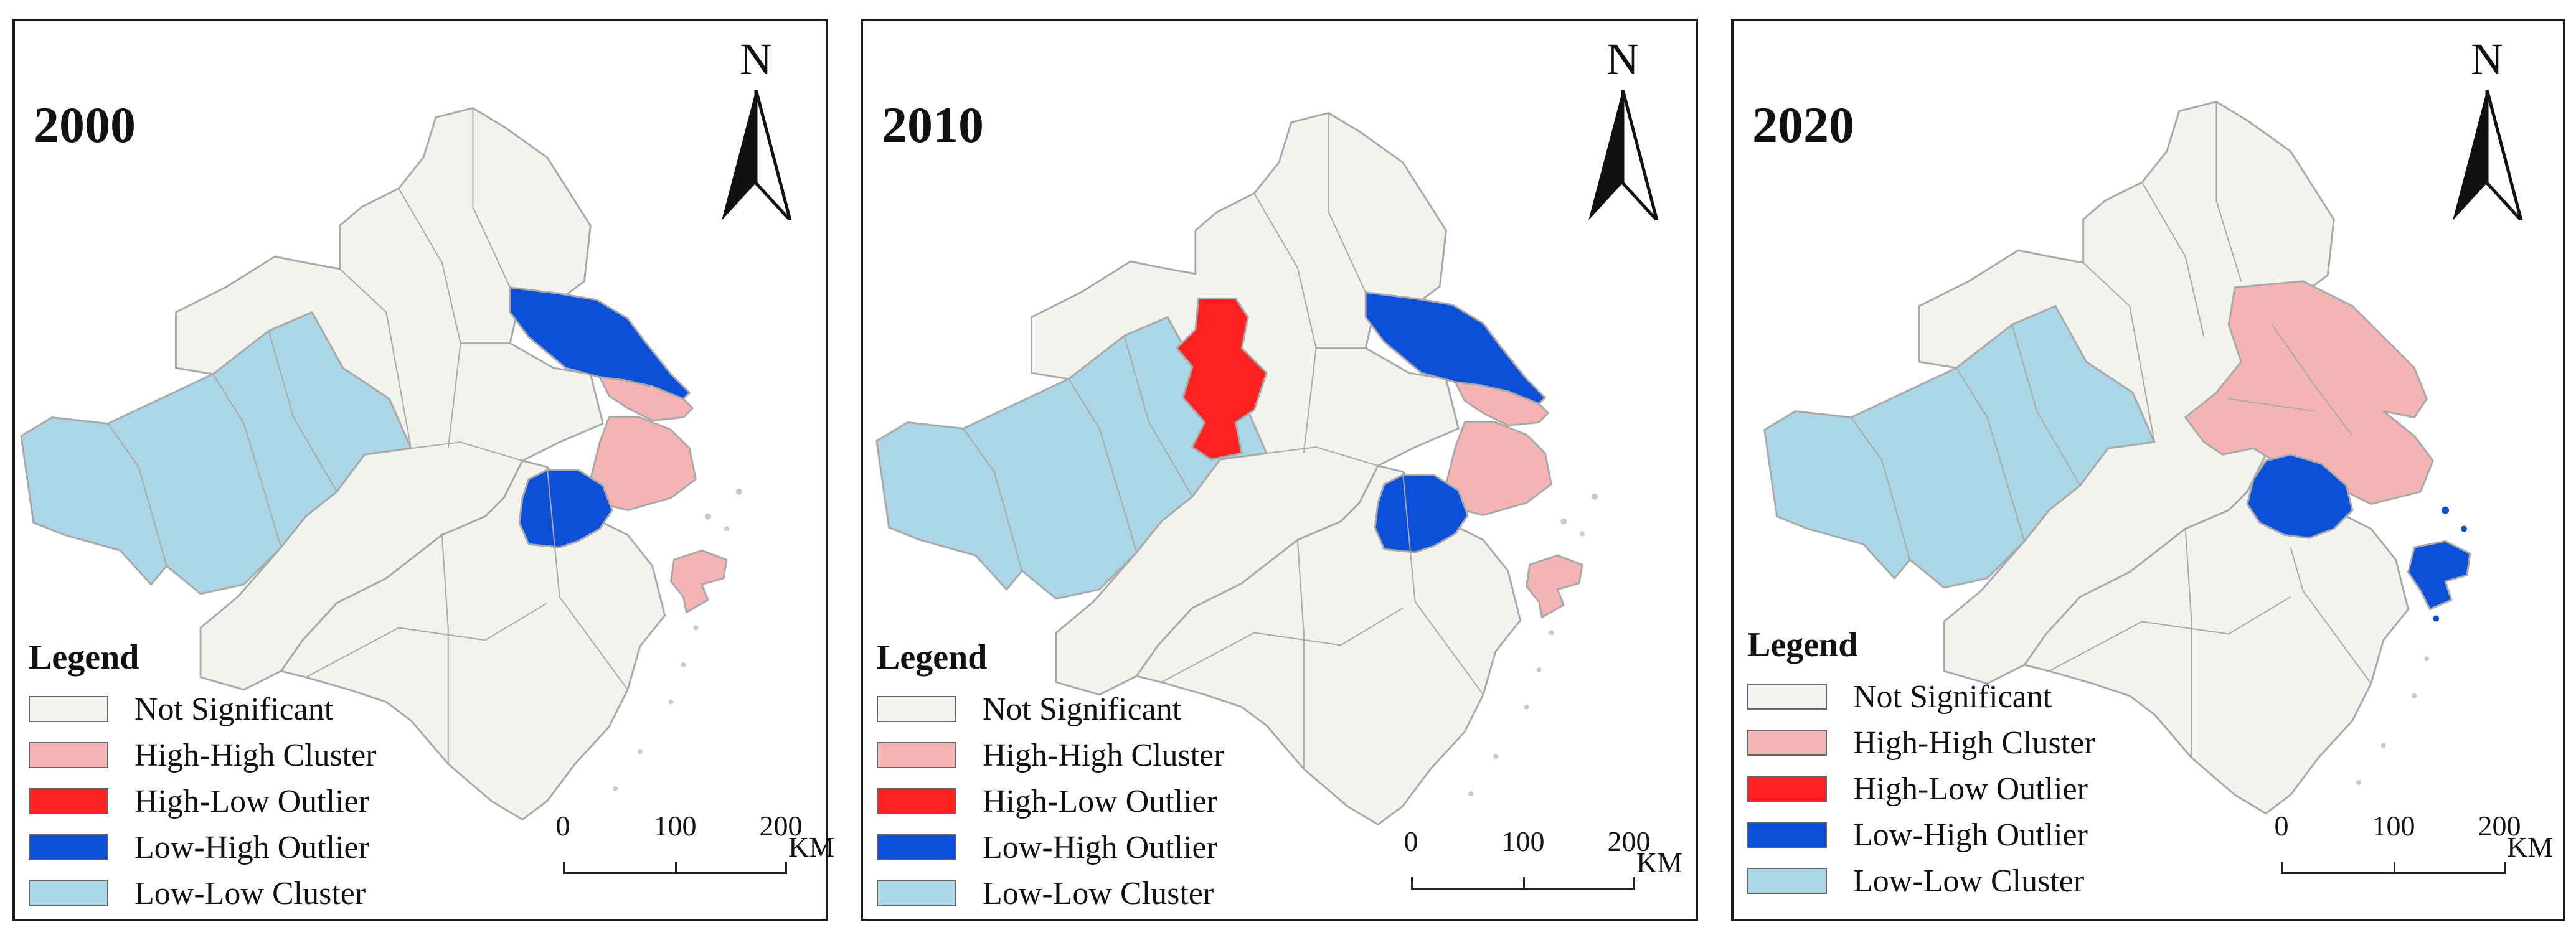 Image resolution: width=2576 pixels, height=940 pixels. Describe the element at coordinates (2309, 392) in the screenshot. I see `region-high-high-cluster` at that location.